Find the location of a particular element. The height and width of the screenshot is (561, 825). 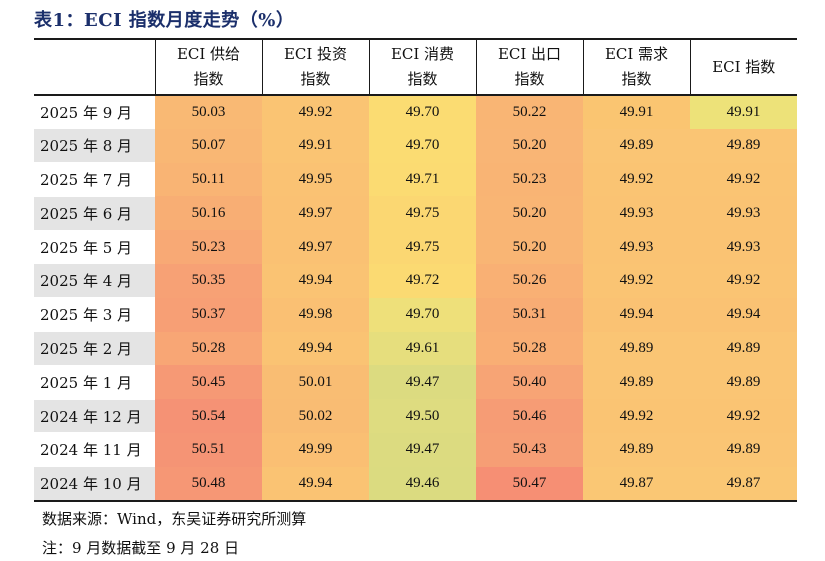

cell-export: 50.23 is located at coordinates (529, 179).